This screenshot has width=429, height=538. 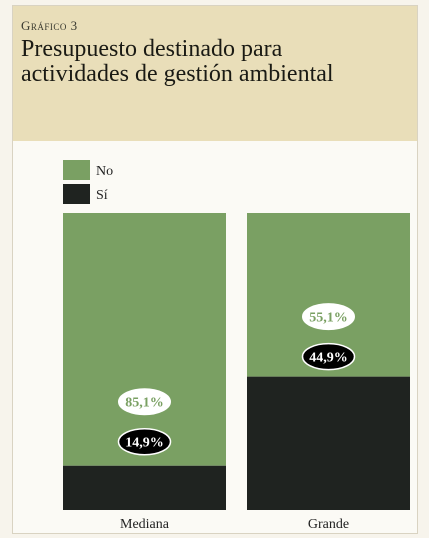 What do you see at coordinates (328, 524) in the screenshot?
I see `category-label-grande: Grande` at bounding box center [328, 524].